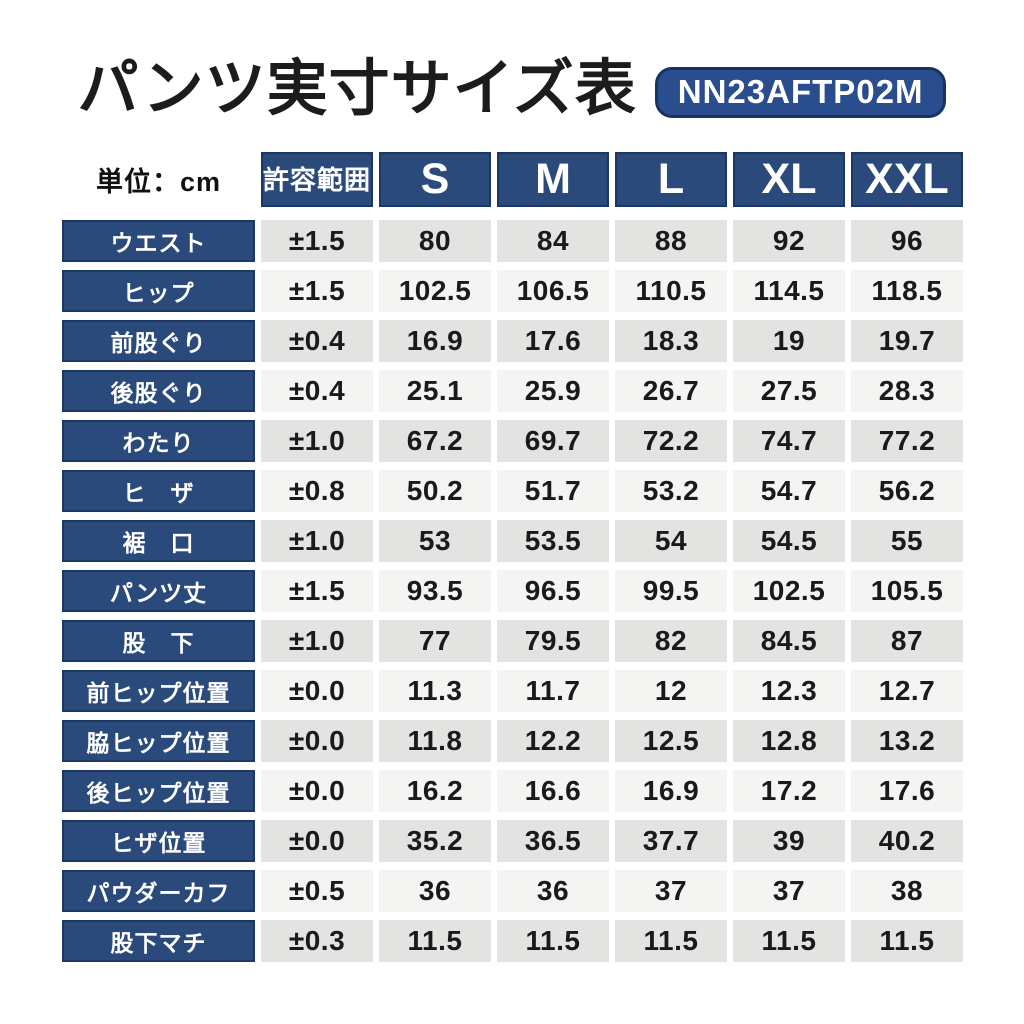 This screenshot has width=1024, height=1024. I want to click on table-row: 前股ぐり ±0.4 16.9 17.6 18.3 19 19.7, so click(513, 341).